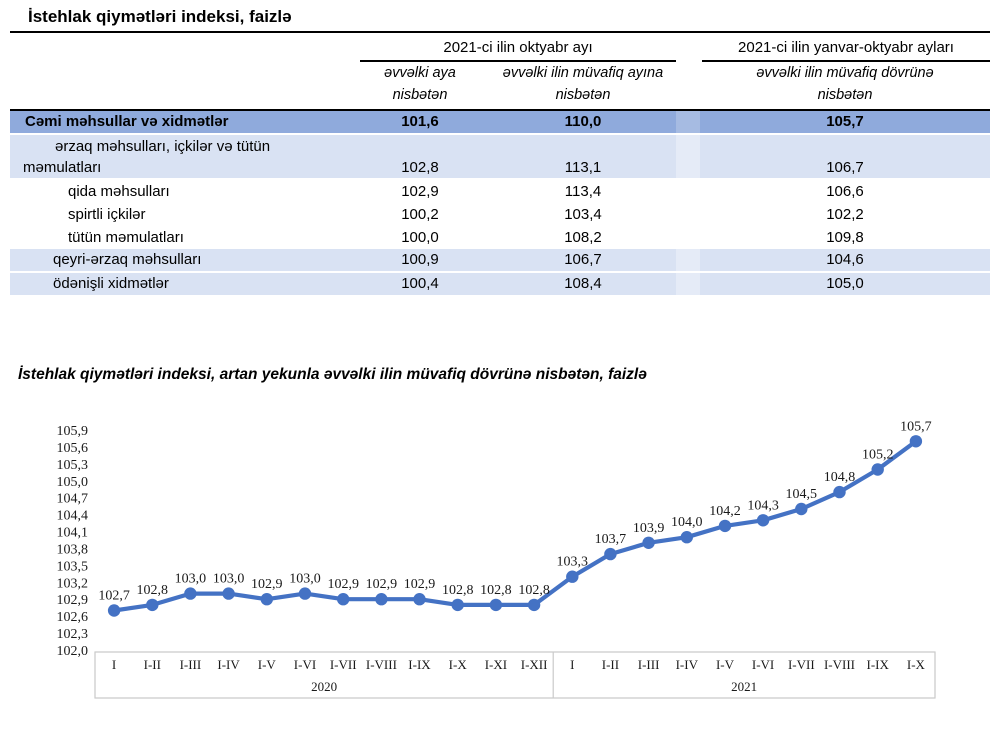  I want to click on value-prev-year-period: 106,7, so click(845, 167).